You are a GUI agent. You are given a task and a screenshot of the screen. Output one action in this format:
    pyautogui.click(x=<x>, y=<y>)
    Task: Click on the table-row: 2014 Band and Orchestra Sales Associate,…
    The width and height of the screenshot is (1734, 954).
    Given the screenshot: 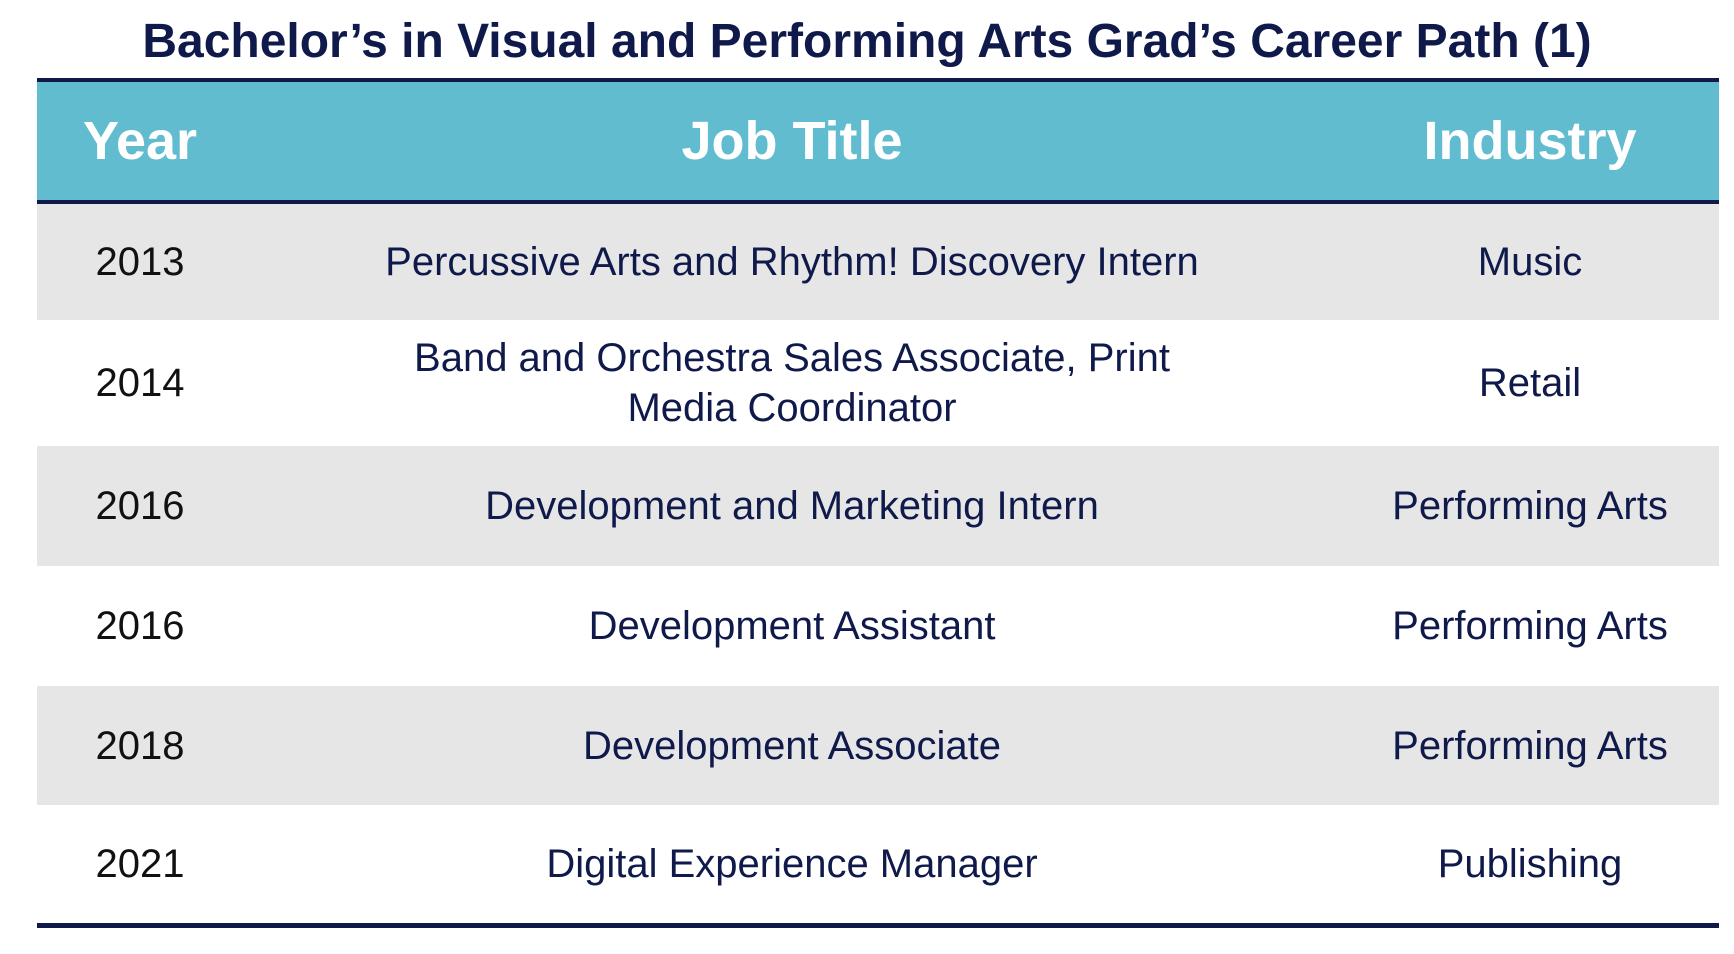 What is the action you would take?
    pyautogui.click(x=878, y=383)
    